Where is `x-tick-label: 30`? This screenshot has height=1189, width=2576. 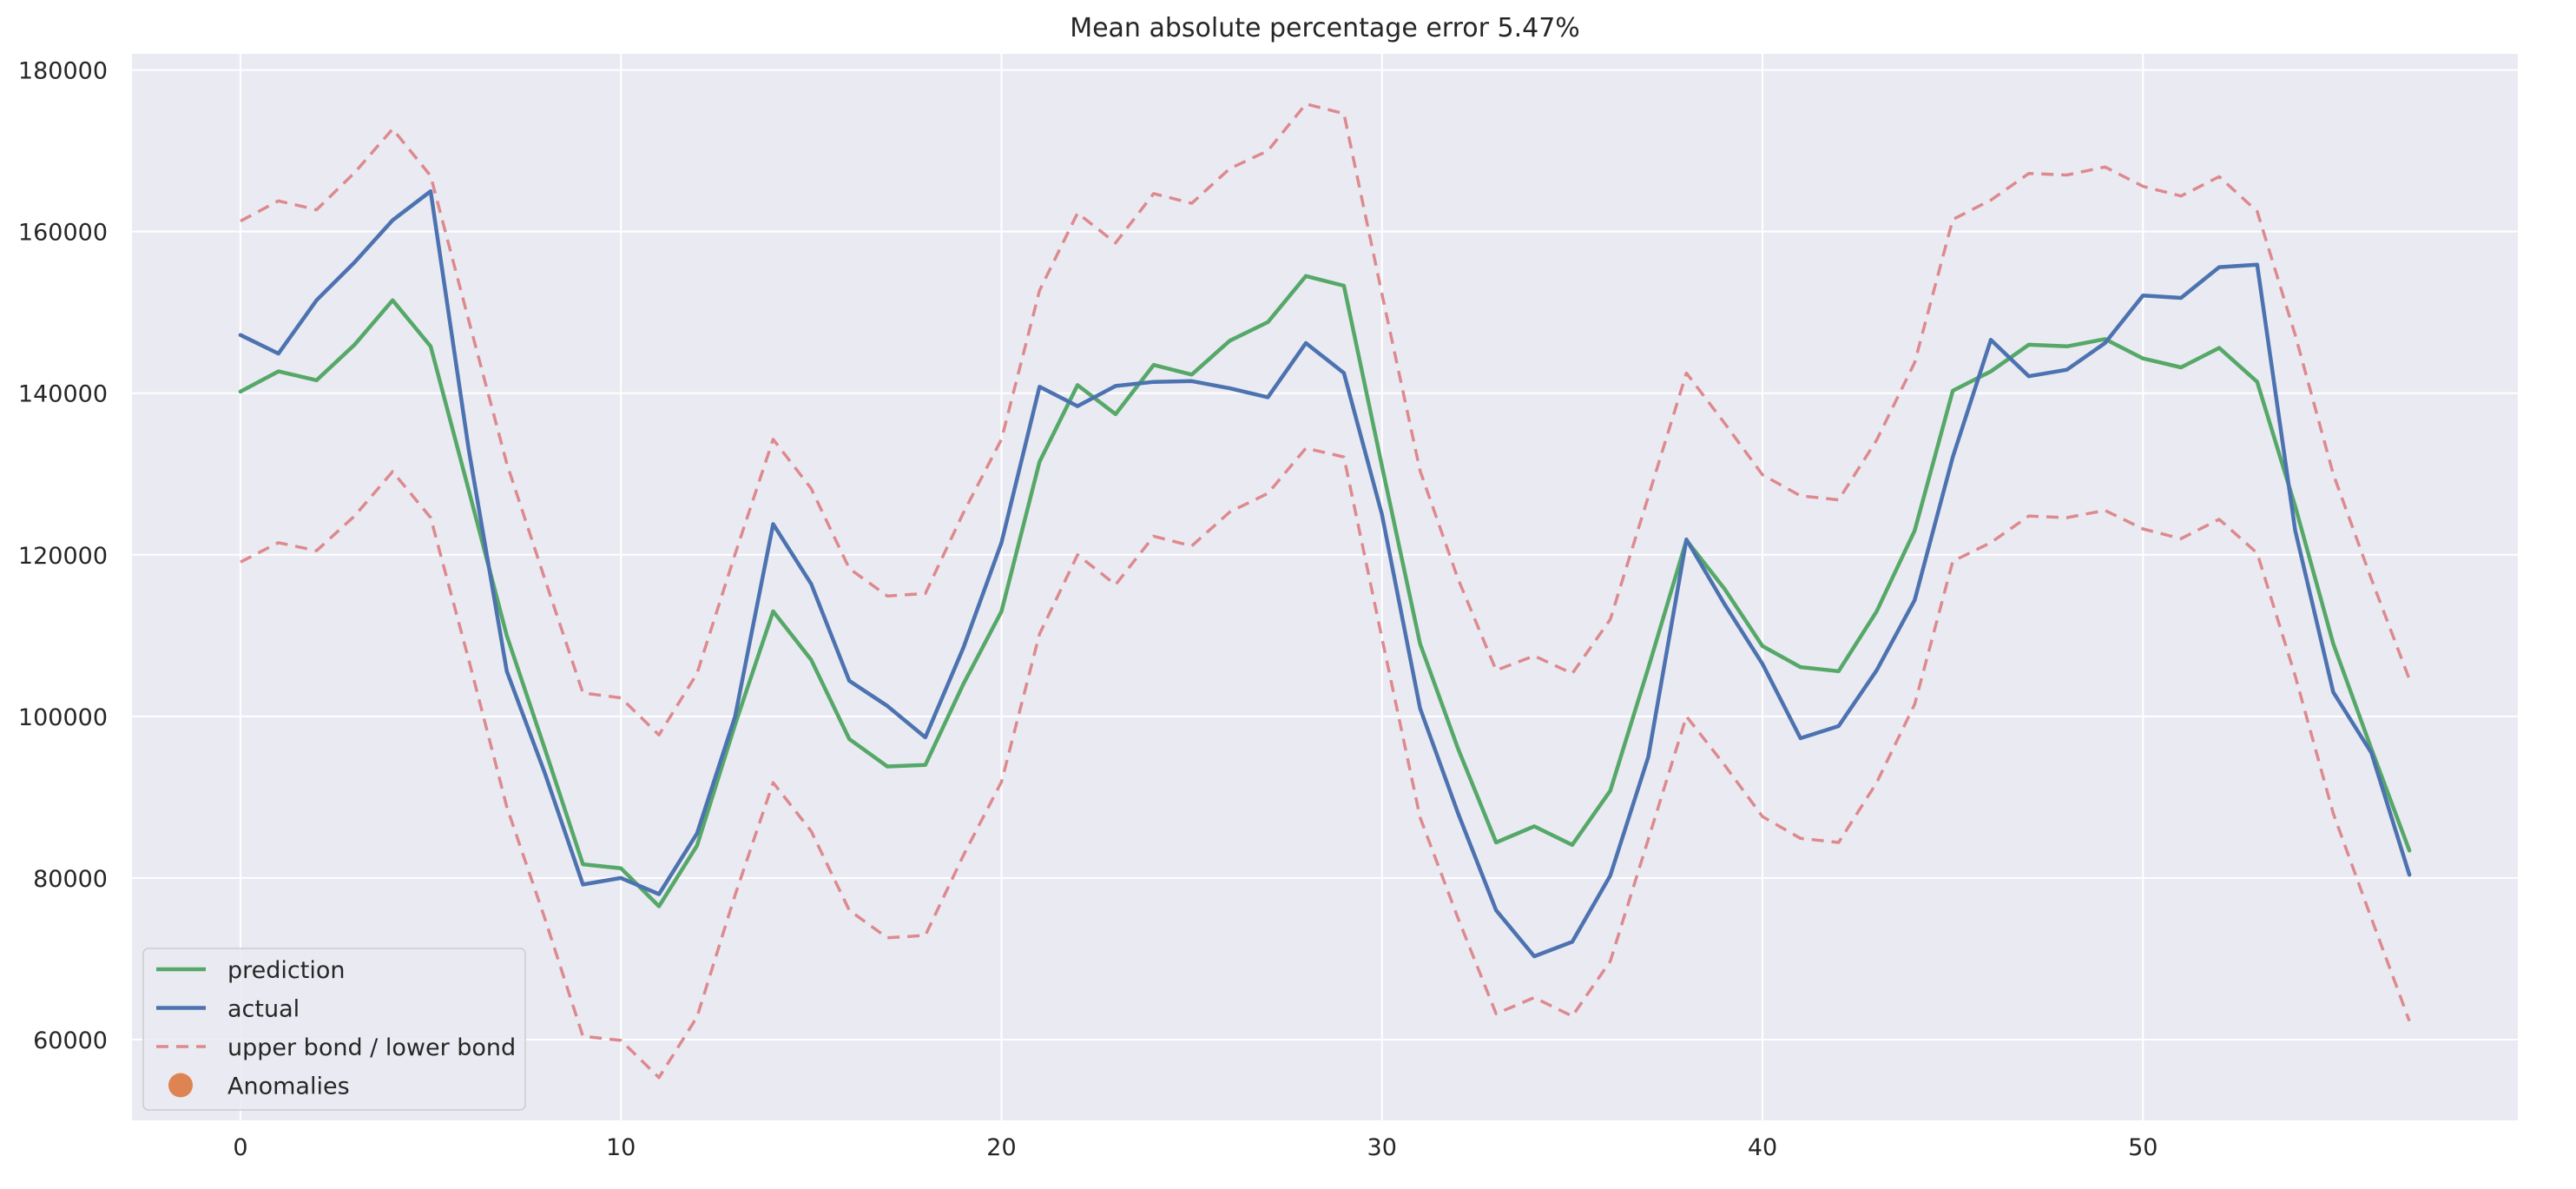
x-tick-label: 30 is located at coordinates (1382, 1147).